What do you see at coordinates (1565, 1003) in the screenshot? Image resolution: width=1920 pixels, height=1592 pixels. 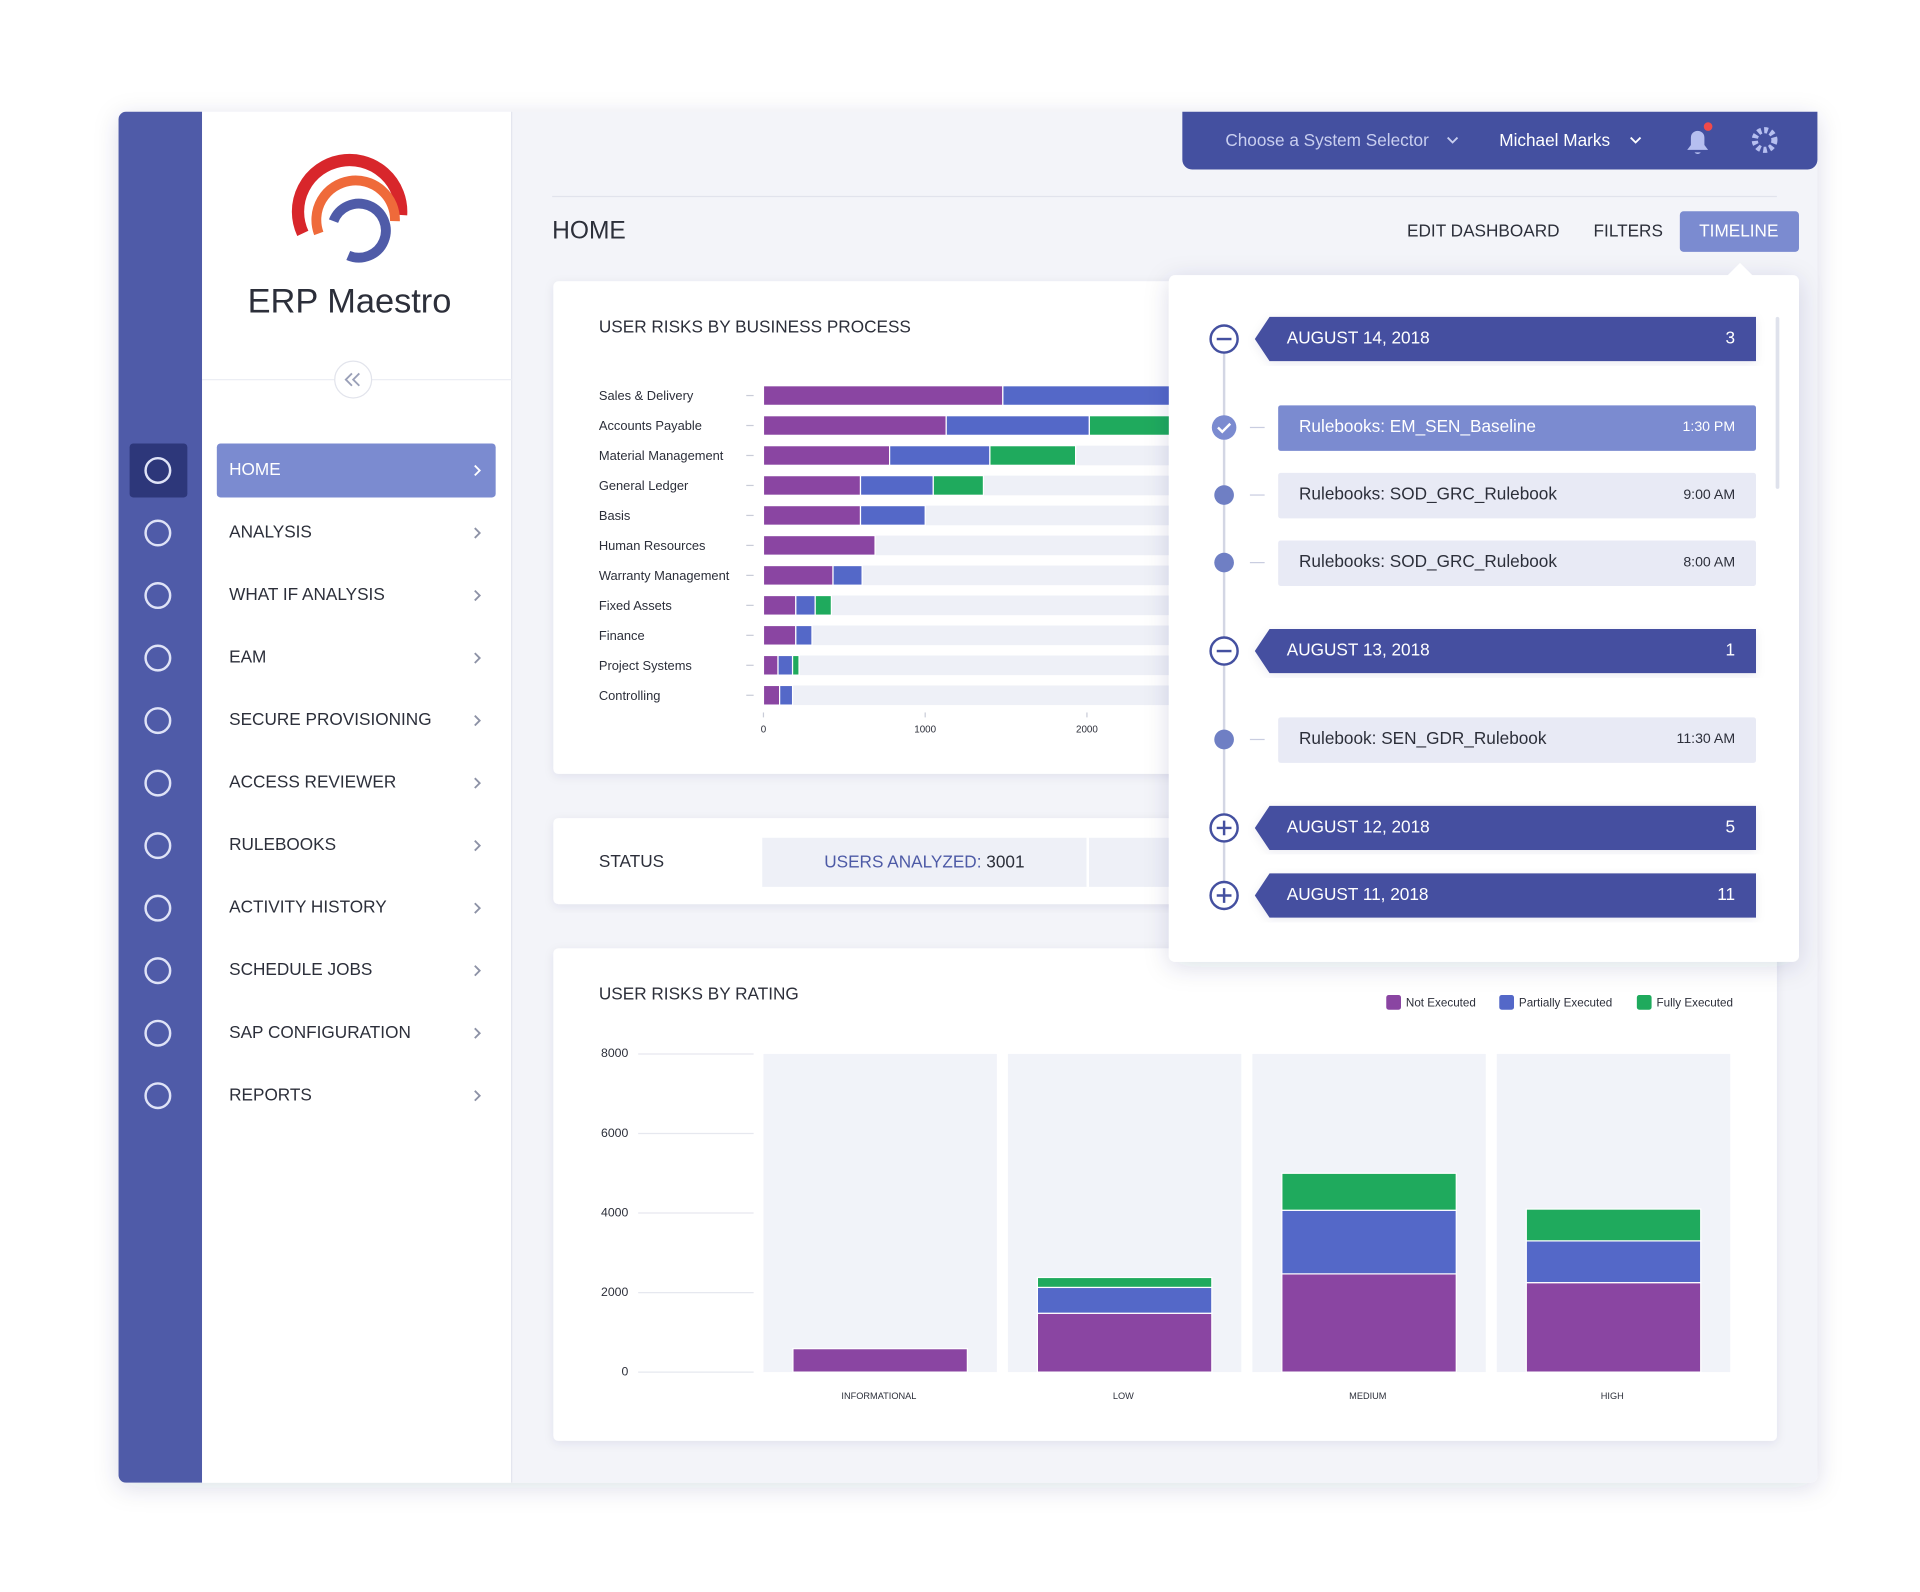 I see `legend-label: Partially Executed` at bounding box center [1565, 1003].